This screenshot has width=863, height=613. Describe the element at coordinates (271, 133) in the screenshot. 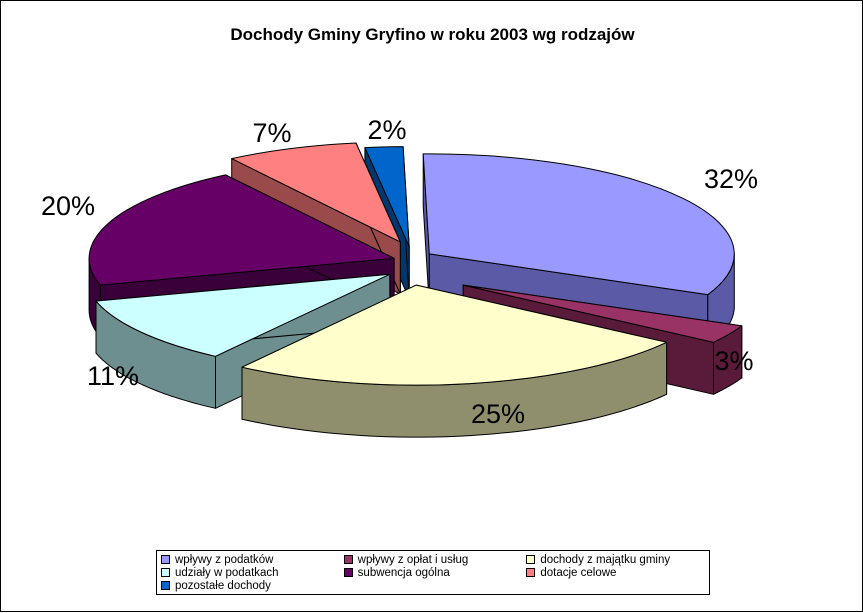

I see `slice-label-dotacje-celowe: 7%` at that location.